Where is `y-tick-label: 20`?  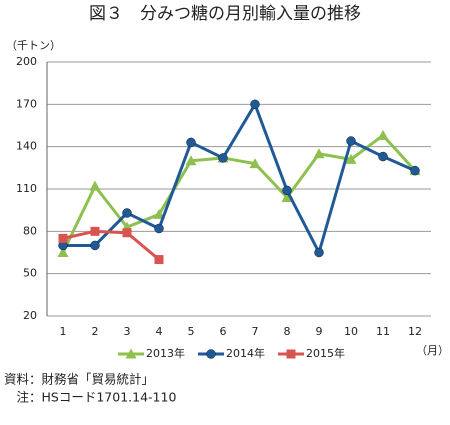 y-tick-label: 20 is located at coordinates (30, 315).